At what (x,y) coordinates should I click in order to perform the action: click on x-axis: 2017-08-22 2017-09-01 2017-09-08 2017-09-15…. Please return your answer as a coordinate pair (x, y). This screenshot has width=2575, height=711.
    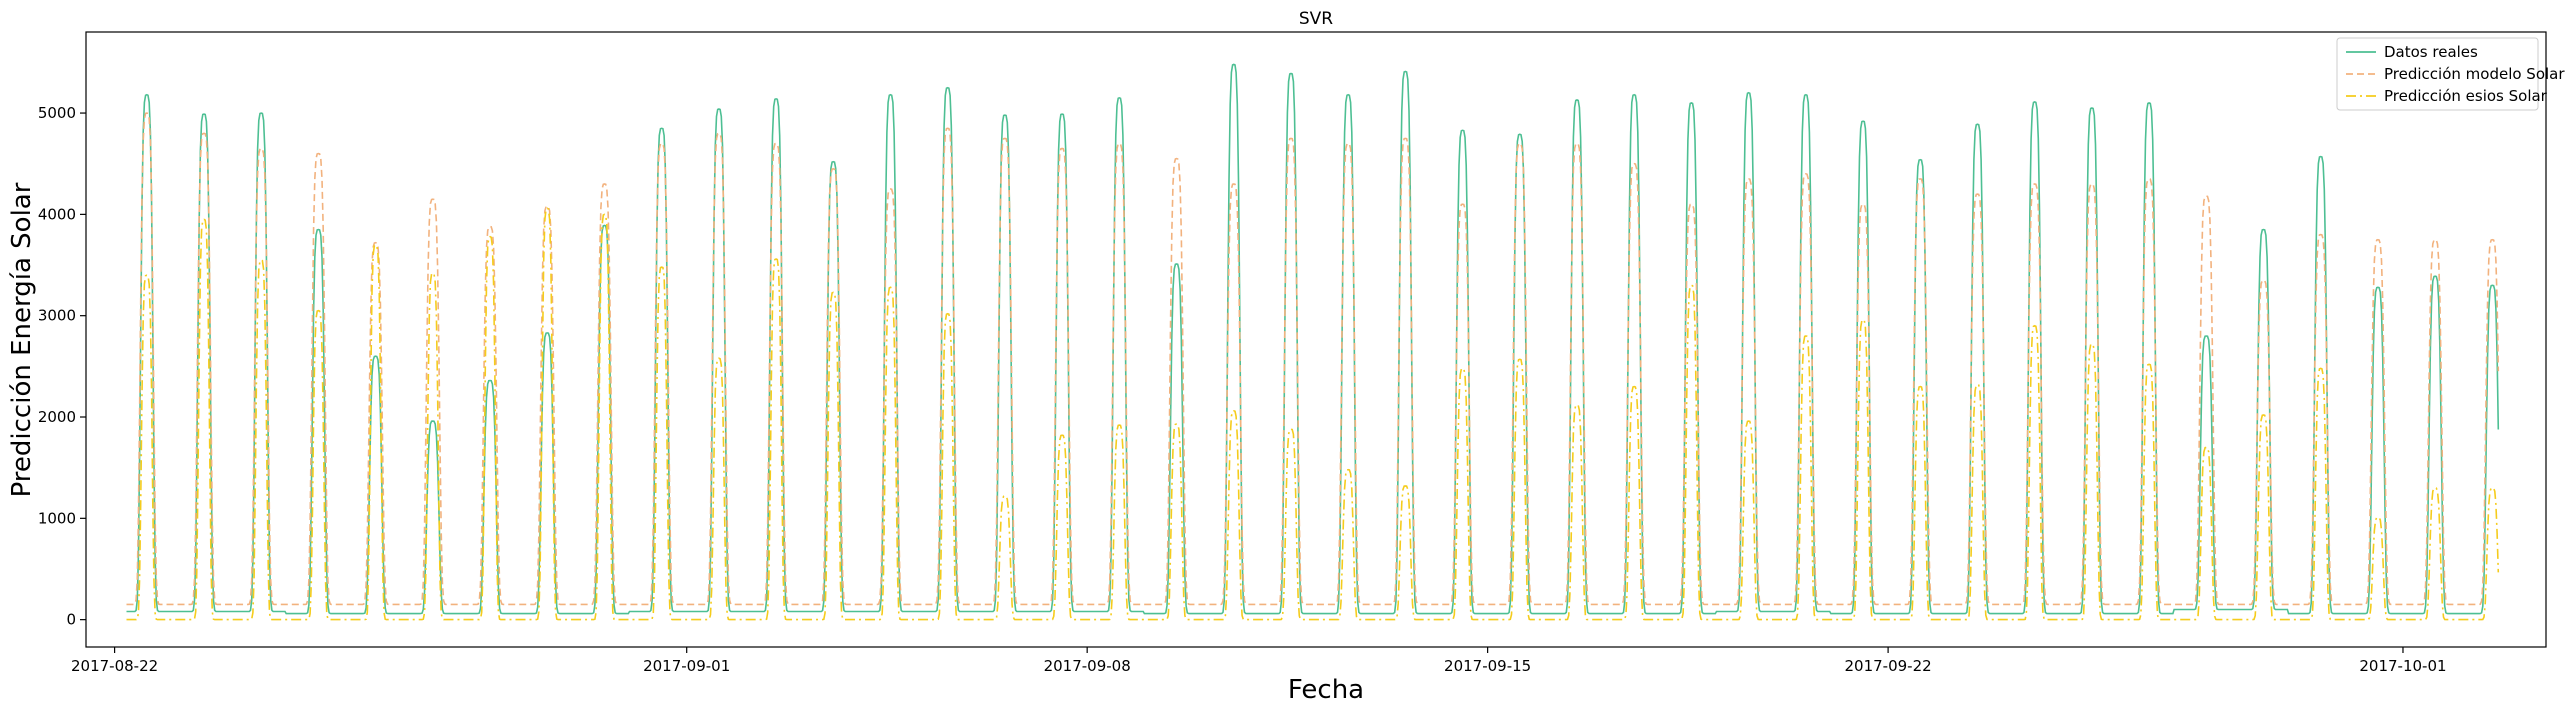
    Looking at the image, I should click on (1259, 661).